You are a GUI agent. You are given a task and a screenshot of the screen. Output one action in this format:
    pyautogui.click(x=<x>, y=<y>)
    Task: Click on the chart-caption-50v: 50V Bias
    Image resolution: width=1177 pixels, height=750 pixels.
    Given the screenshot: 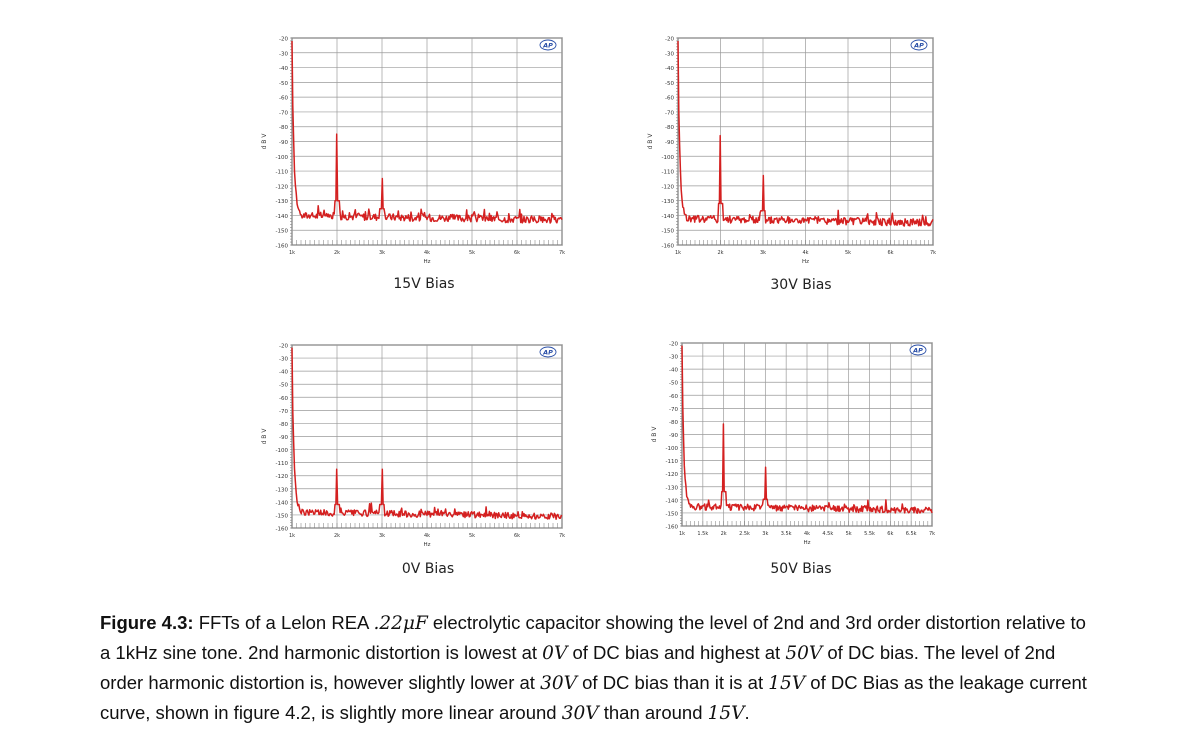 What is the action you would take?
    pyautogui.click(x=801, y=569)
    